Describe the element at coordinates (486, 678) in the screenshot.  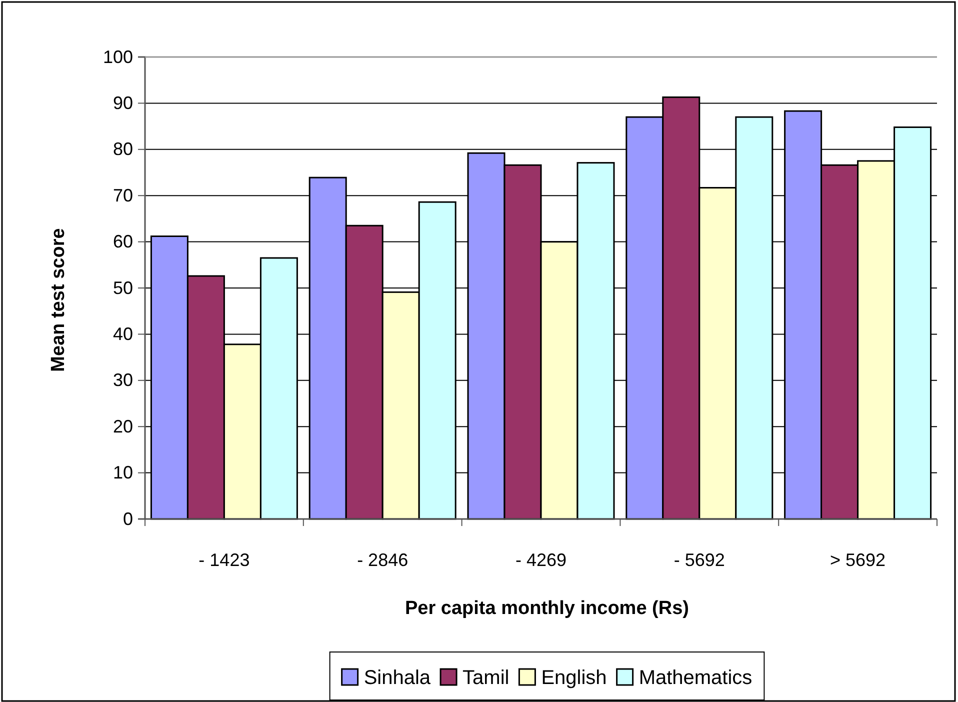
I see `legend-label: Tamil` at that location.